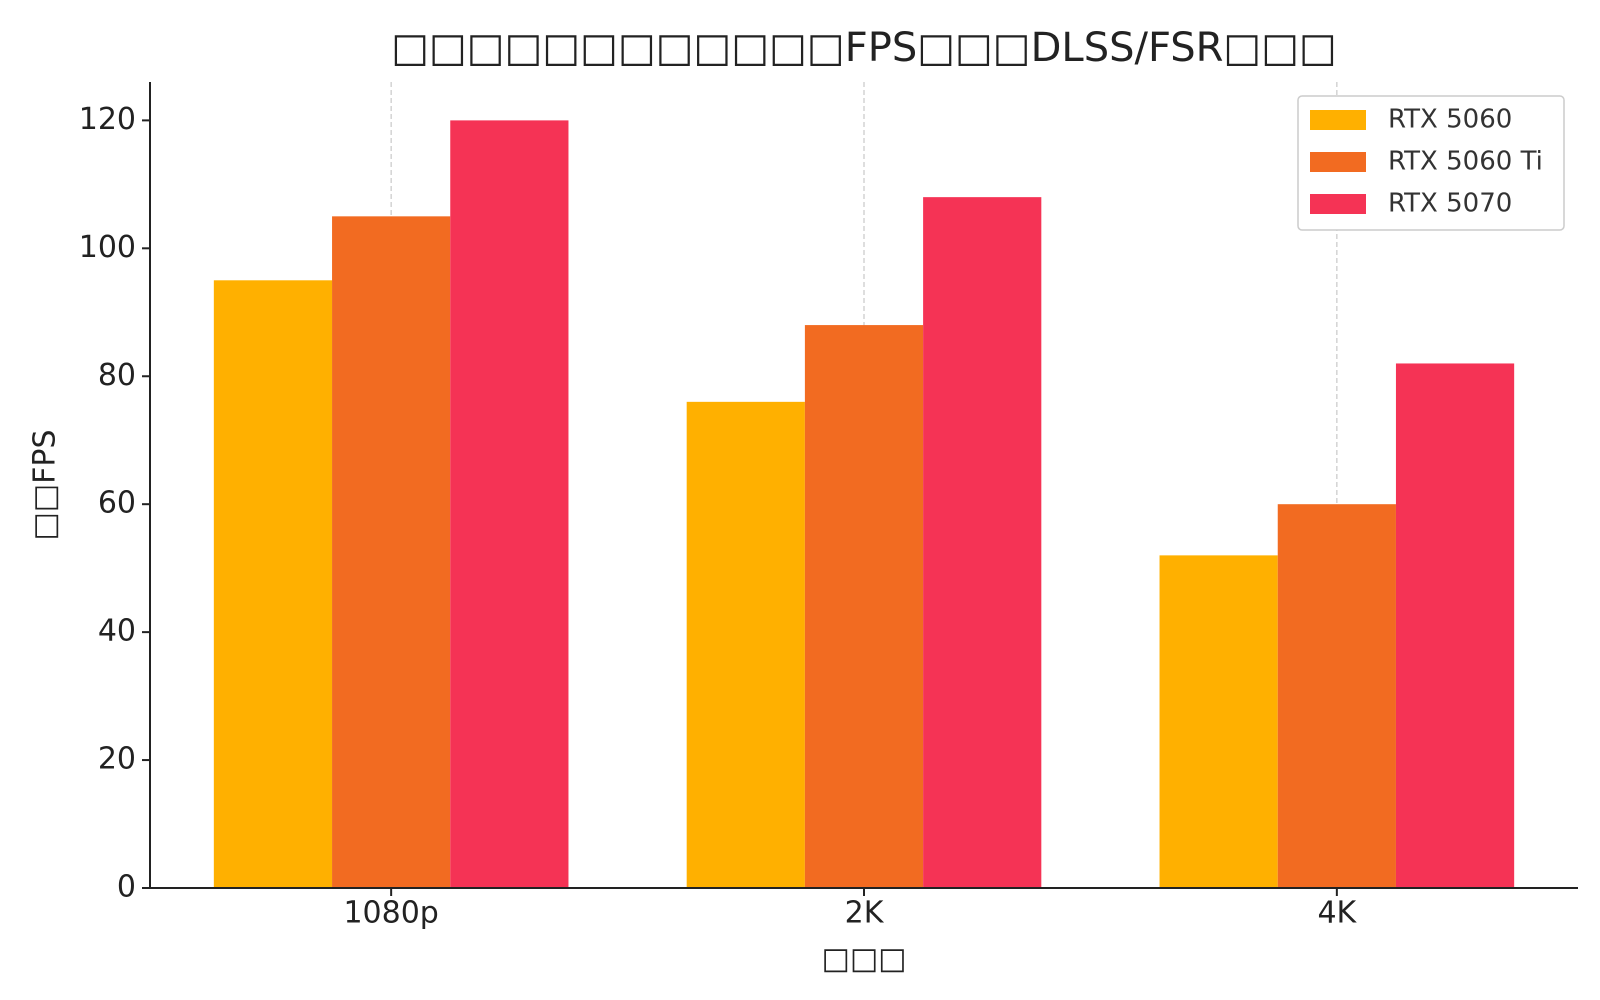 The image size is (1600, 1000). What do you see at coordinates (1465, 162) in the screenshot?
I see `legend-label: RTX 5060 Ti` at bounding box center [1465, 162].